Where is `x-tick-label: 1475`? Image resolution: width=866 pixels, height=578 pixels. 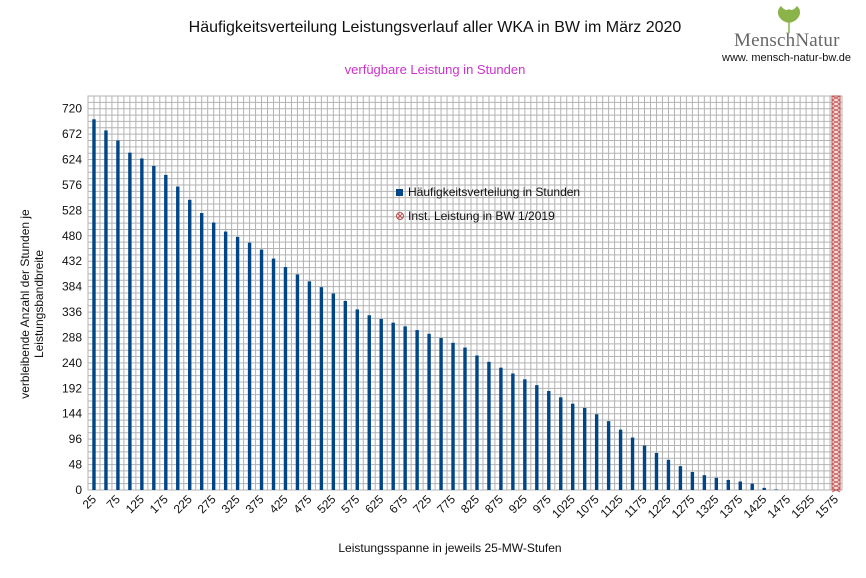 x-tick-label: 1475 is located at coordinates (778, 506).